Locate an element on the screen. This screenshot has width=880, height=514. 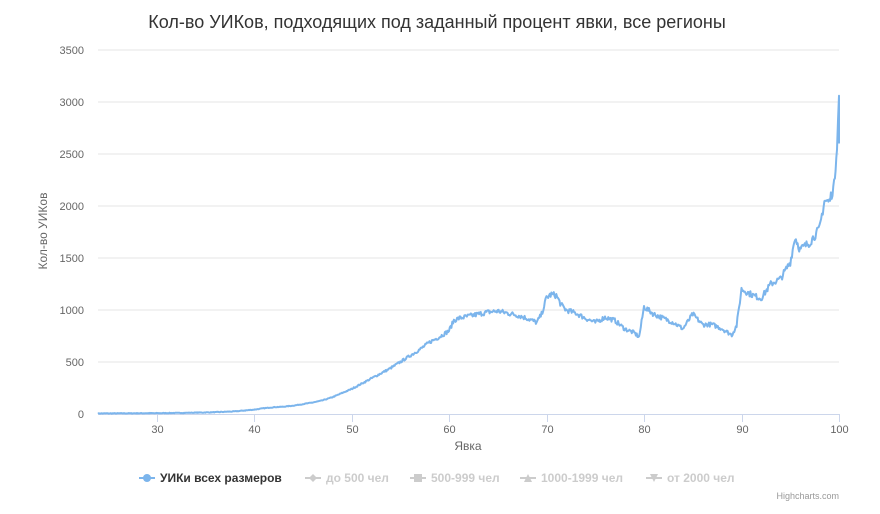
x-tick-label: 60 is located at coordinates (449, 430).